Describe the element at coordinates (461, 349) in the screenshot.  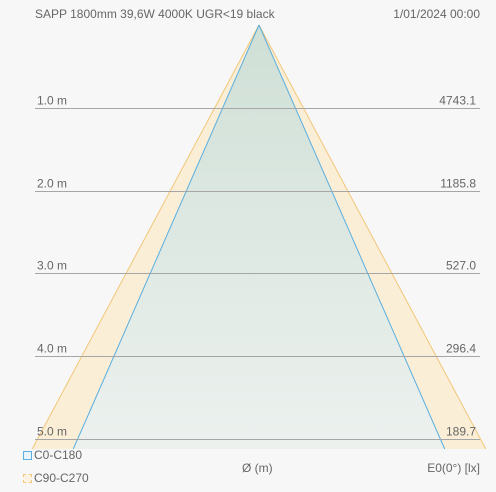
I see `illuminance-value: 296.4` at that location.